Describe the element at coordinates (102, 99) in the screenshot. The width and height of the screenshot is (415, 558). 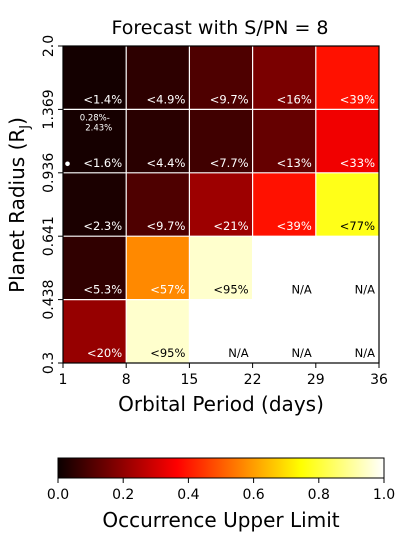
I see `cell-value-label: <1.4%` at that location.